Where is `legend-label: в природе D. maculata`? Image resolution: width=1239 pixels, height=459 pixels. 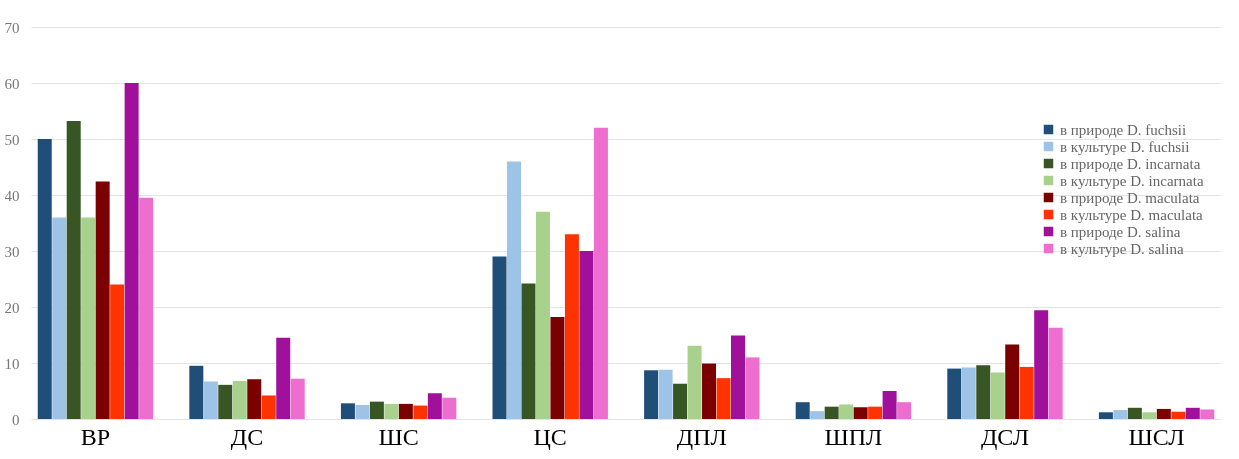 legend-label: в природе D. maculata is located at coordinates (1130, 197).